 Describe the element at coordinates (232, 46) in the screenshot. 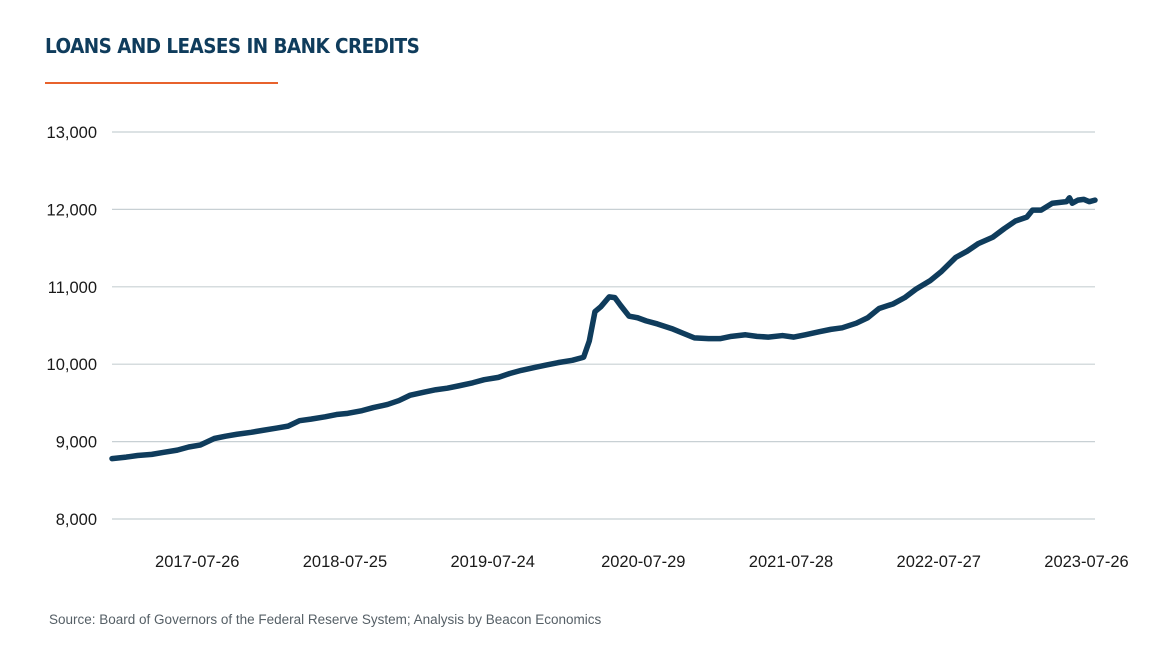

I see `chart-title: LOANS AND LEASES IN BANK CREDITS` at that location.